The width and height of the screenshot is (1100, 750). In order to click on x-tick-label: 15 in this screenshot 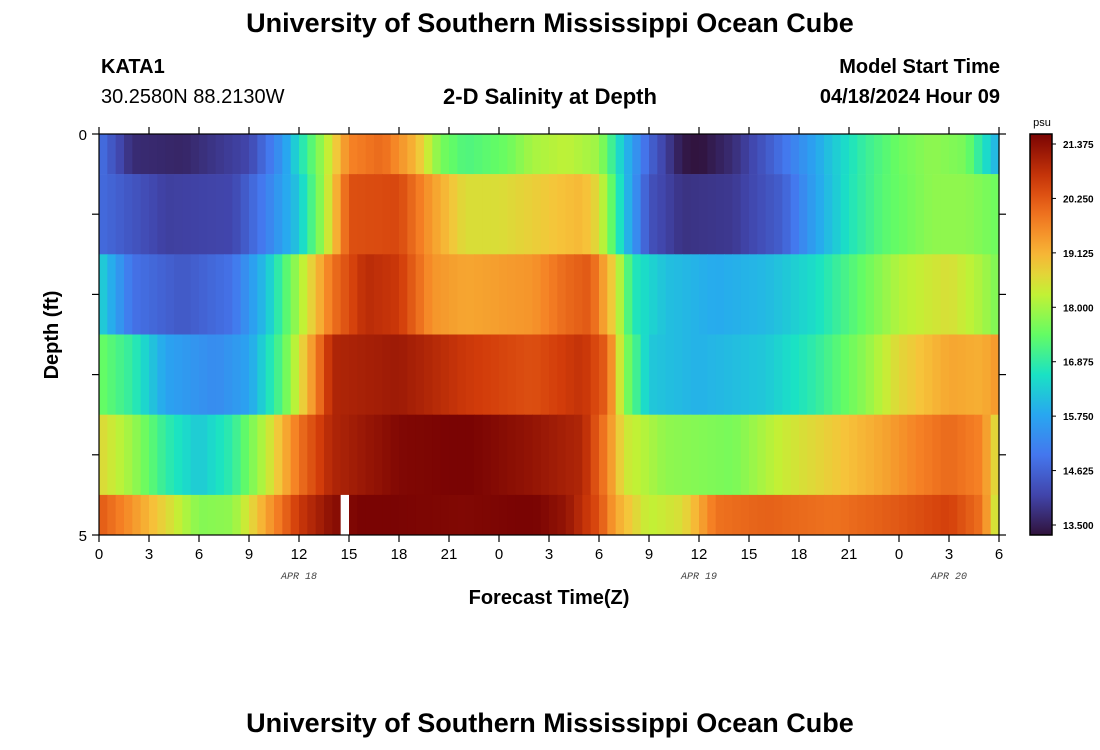, I will do `click(749, 554)`.